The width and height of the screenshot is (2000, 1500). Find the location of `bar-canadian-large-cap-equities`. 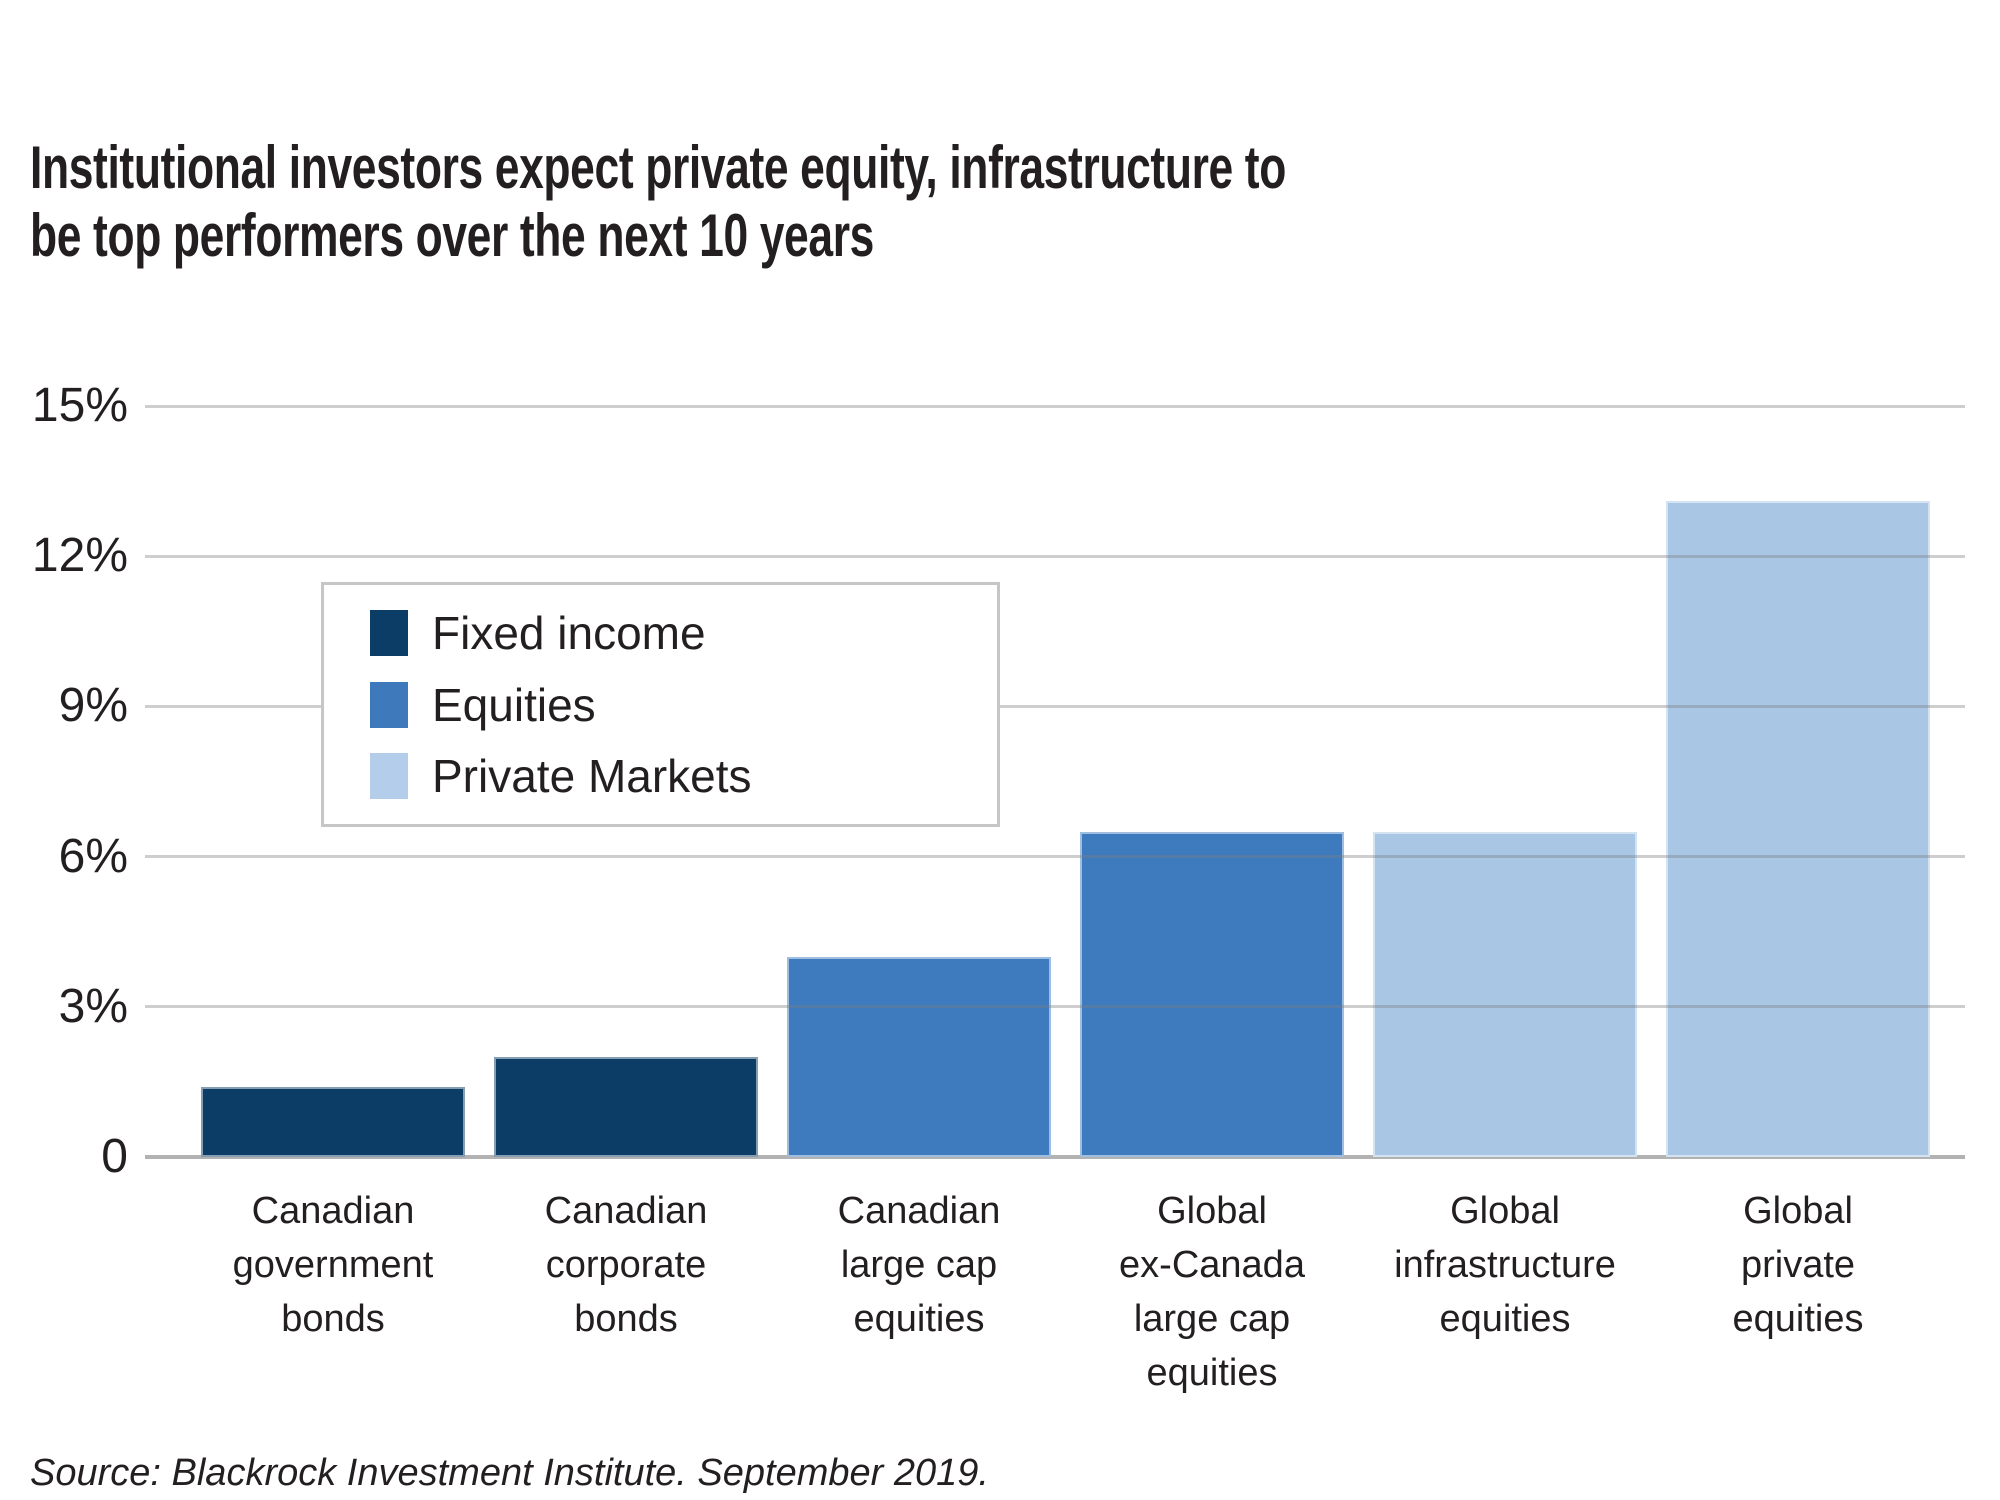

bar-canadian-large-cap-equities is located at coordinates (919, 1057).